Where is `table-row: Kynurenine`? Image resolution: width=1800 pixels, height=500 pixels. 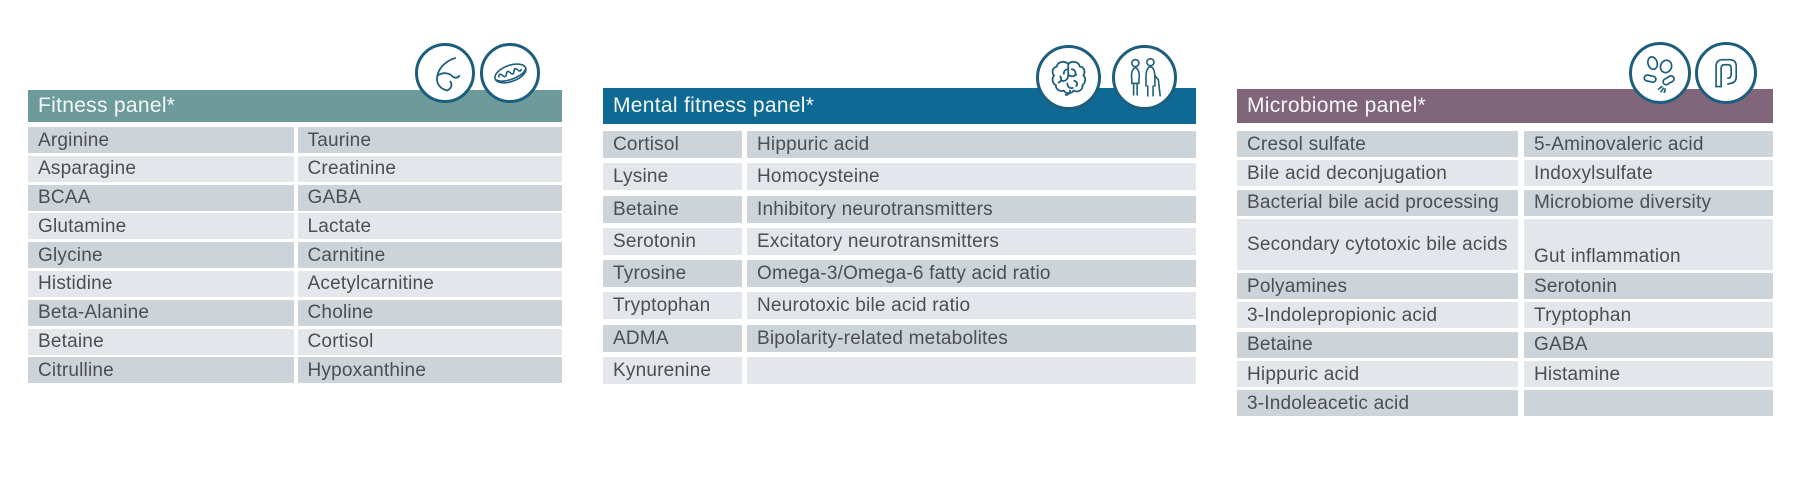 table-row: Kynurenine is located at coordinates (899, 371).